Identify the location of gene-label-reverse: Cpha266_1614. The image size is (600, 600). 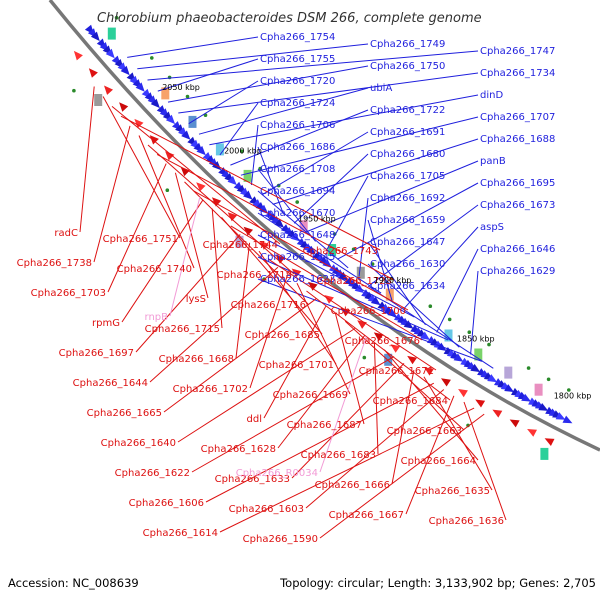
(180, 533).